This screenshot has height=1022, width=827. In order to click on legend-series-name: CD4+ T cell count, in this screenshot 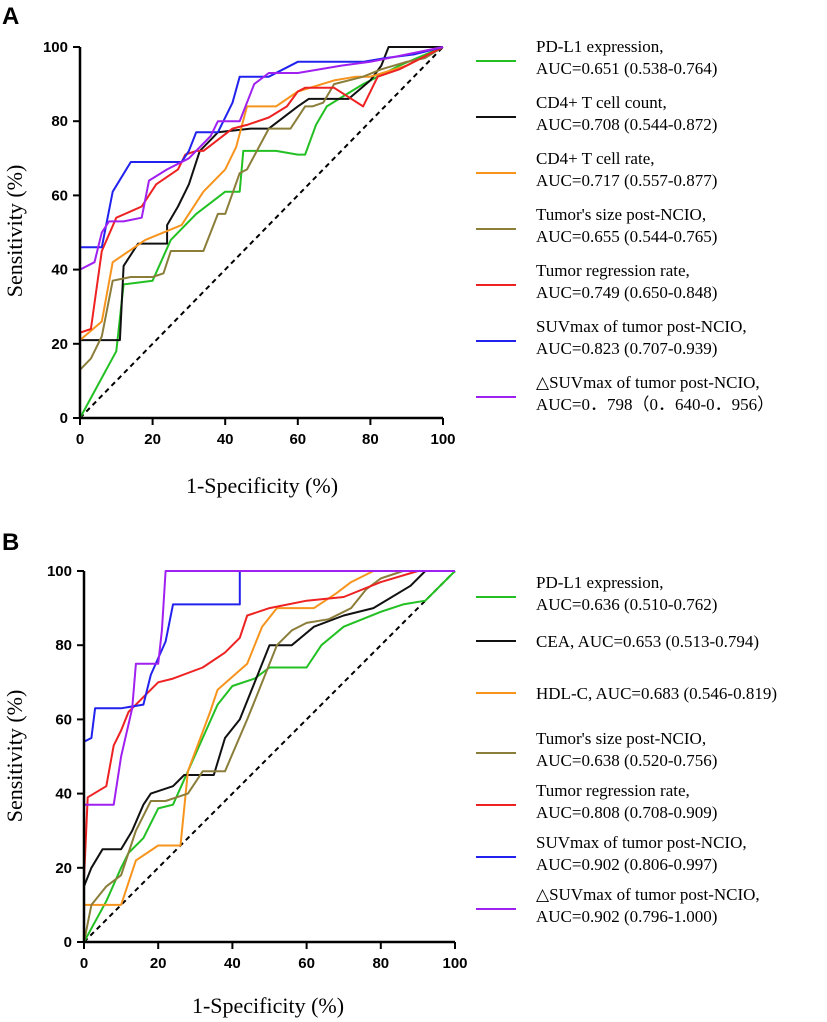, I will do `click(601, 102)`.